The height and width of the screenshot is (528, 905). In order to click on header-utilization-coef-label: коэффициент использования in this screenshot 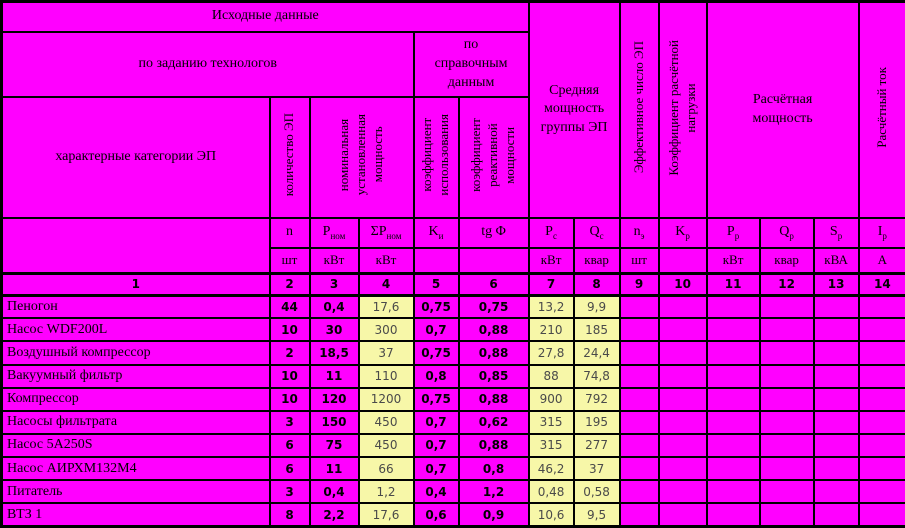, I will do `click(435, 155)`.